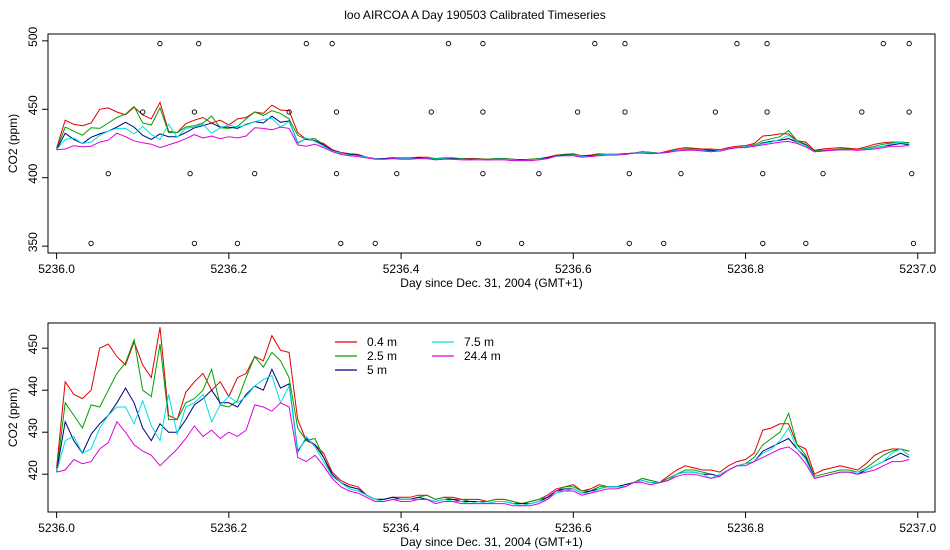  I want to click on y-tick-label: 430, so click(33, 428).